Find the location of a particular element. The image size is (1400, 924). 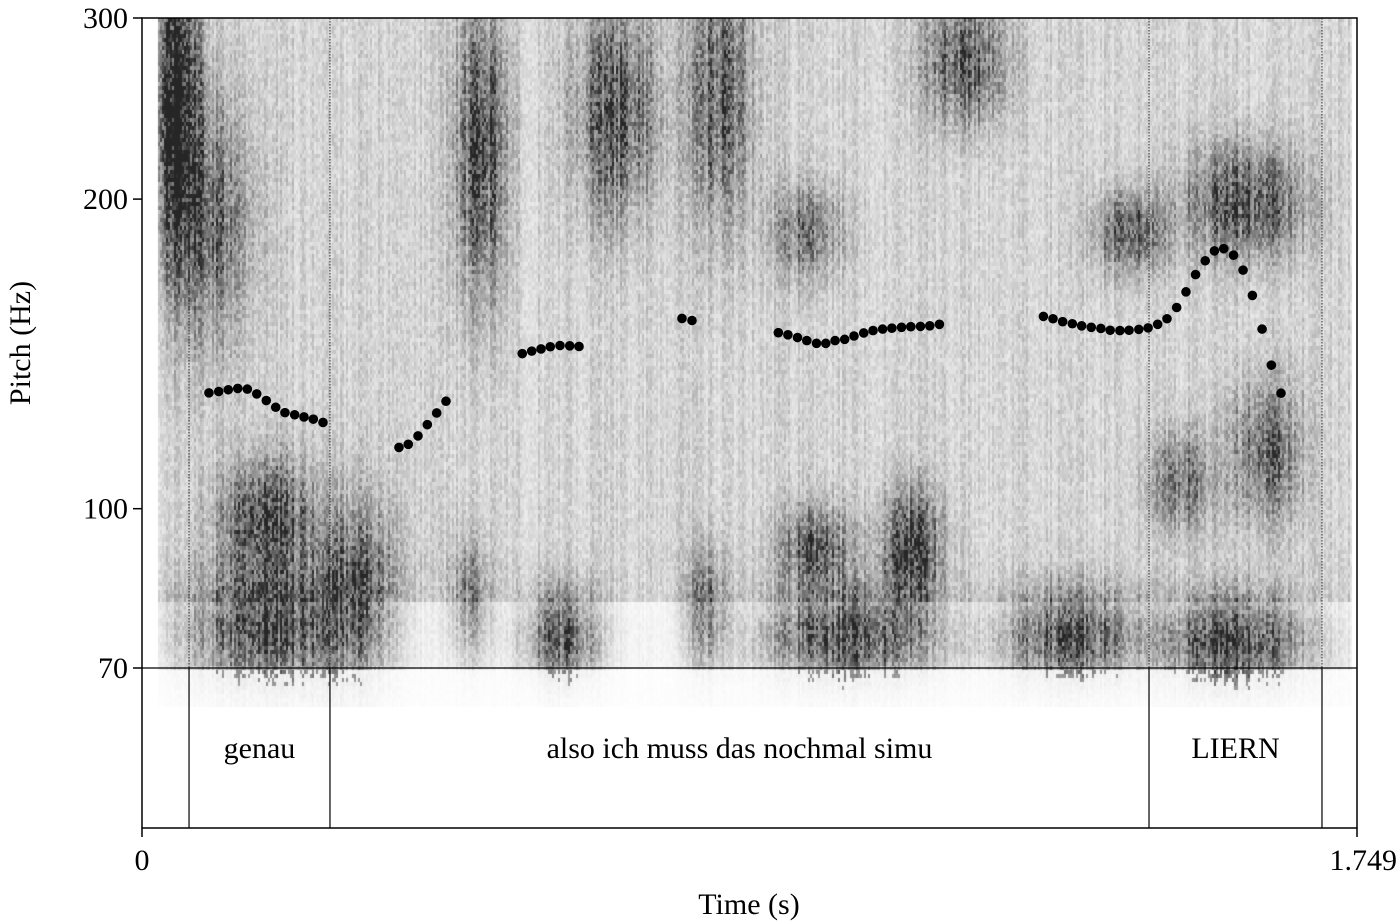

interval-label: also ich muss das nochmal simu is located at coordinates (740, 748).